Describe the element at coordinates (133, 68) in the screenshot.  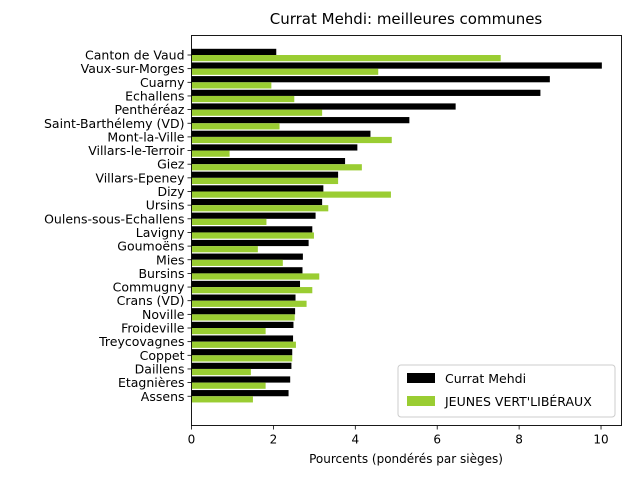
I see `category-label: Vaux-sur-Morges` at that location.